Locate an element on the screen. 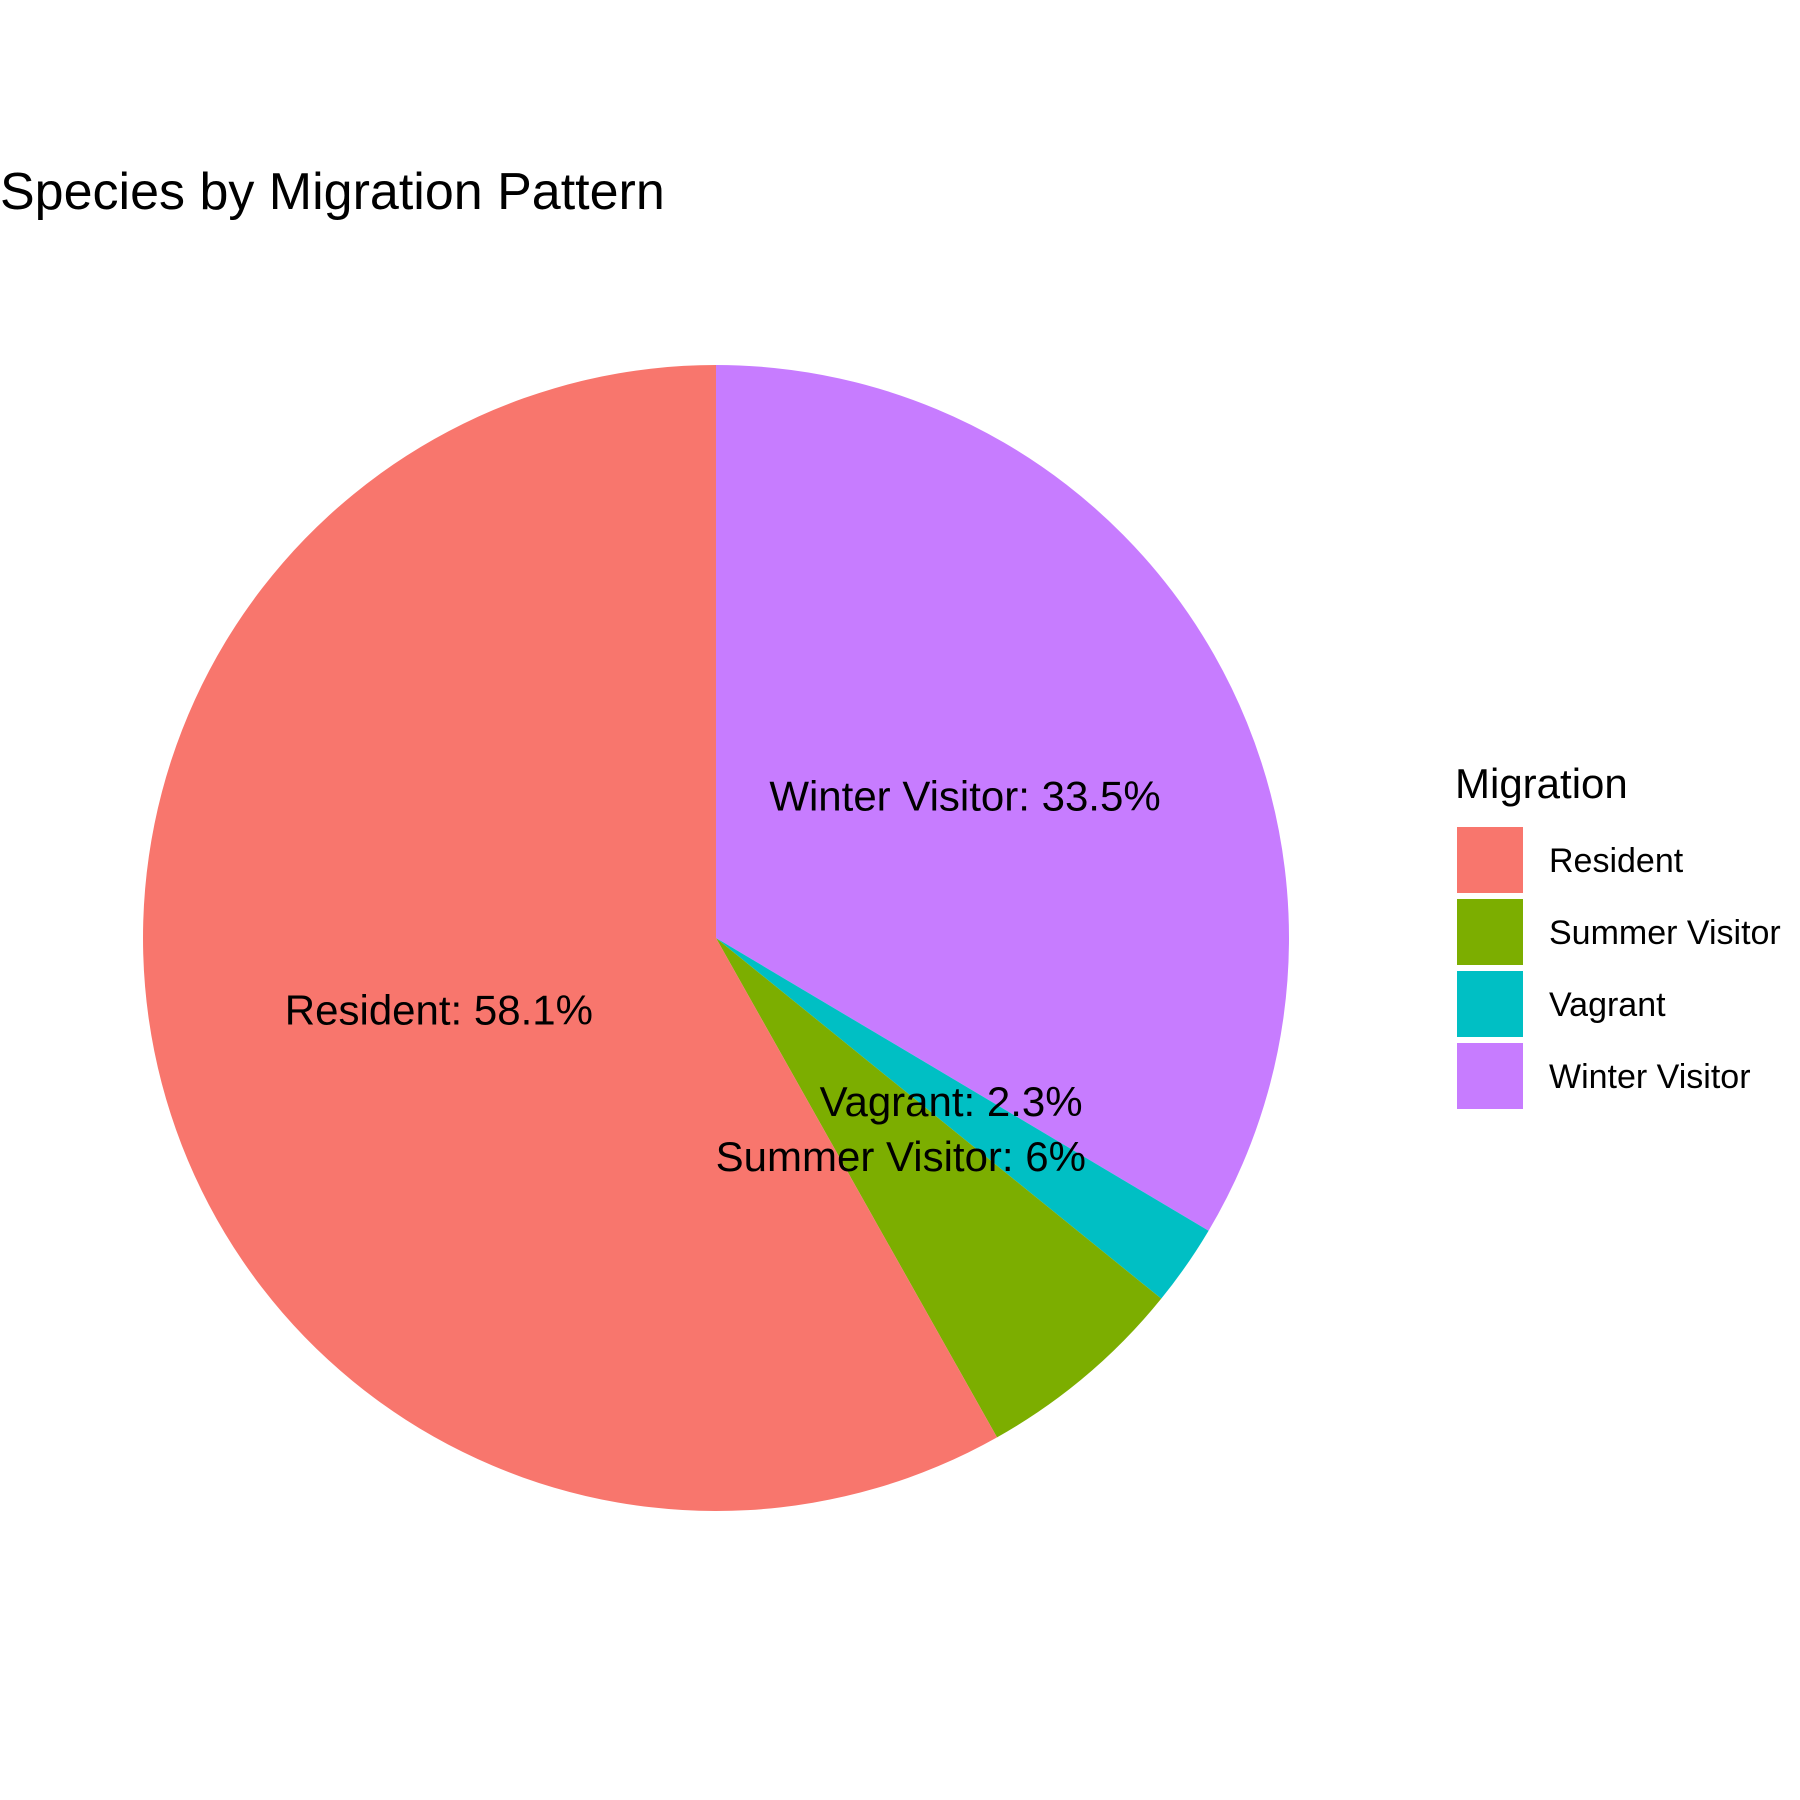 Image resolution: width=1800 pixels, height=1800 pixels. pie-slice-summer-visitor is located at coordinates (939, 1188).